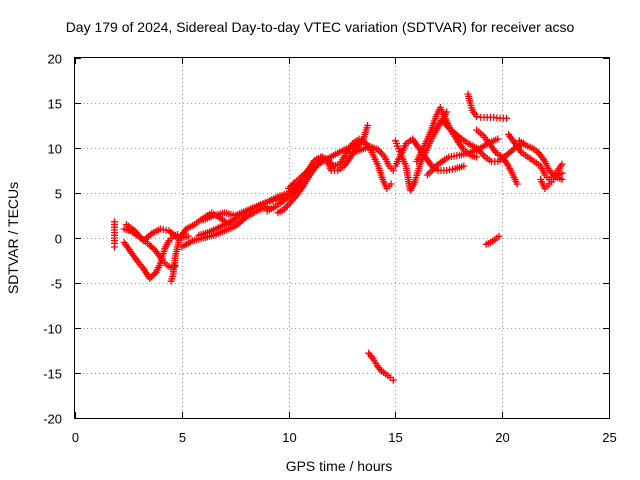 This screenshot has width=640, height=480. Describe the element at coordinates (373, 158) in the screenshot. I see `series-track-L` at that location.